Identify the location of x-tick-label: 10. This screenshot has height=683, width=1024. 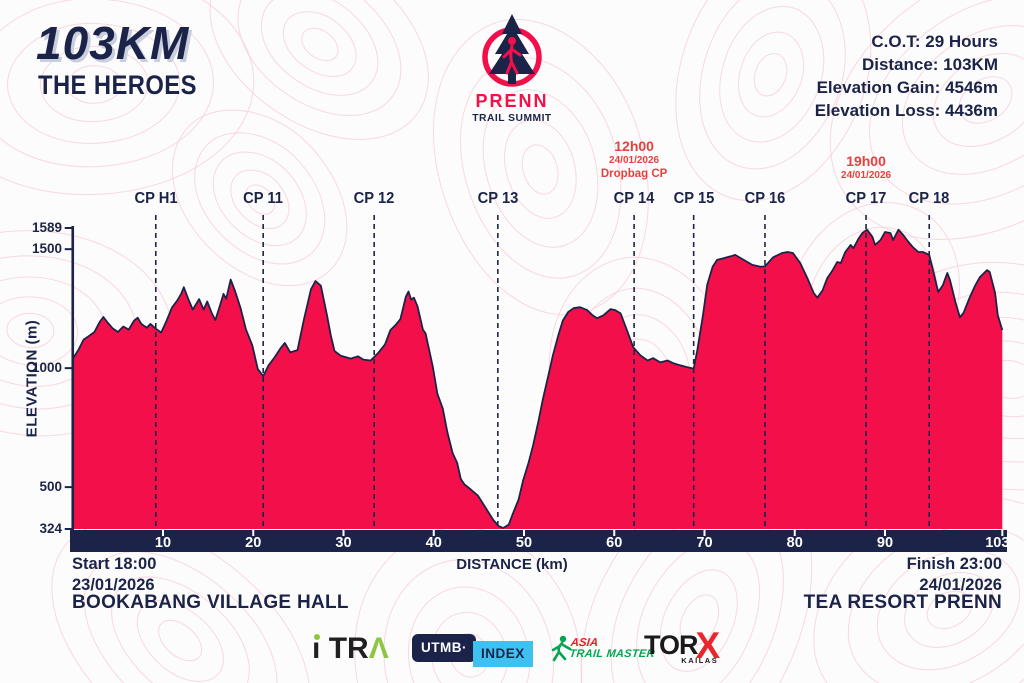
(163, 543).